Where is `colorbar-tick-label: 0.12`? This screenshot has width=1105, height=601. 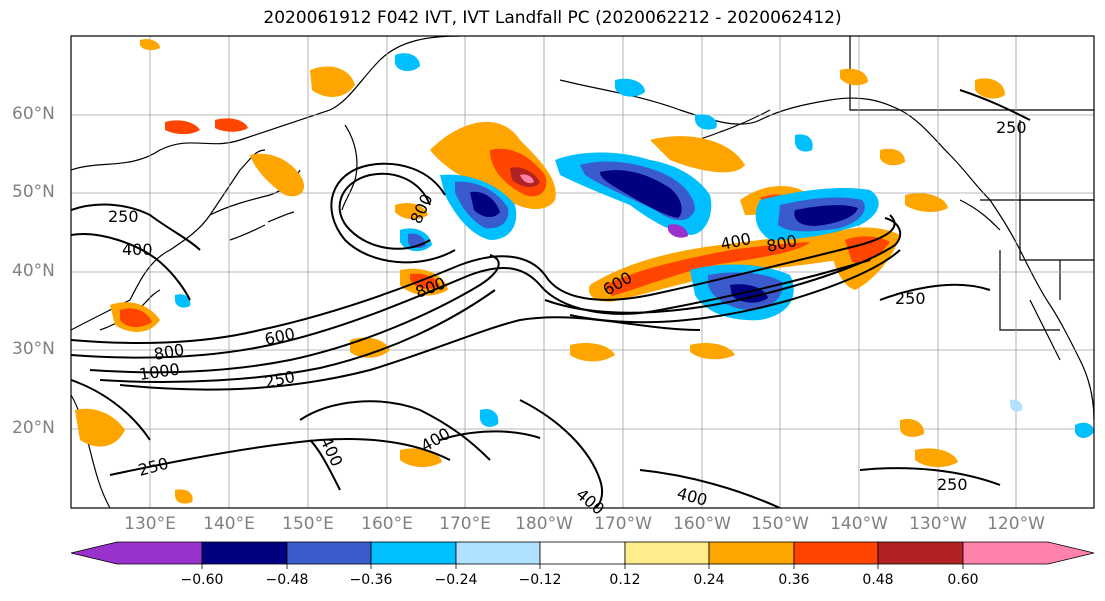 colorbar-tick-label: 0.12 is located at coordinates (625, 580).